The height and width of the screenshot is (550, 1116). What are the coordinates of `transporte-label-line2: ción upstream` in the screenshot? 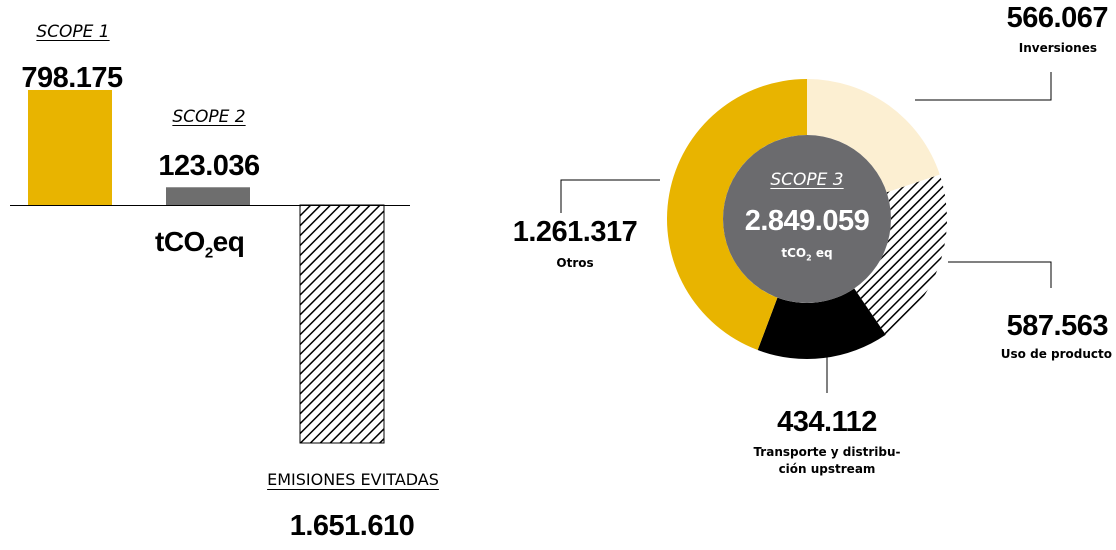 It's located at (827, 469).